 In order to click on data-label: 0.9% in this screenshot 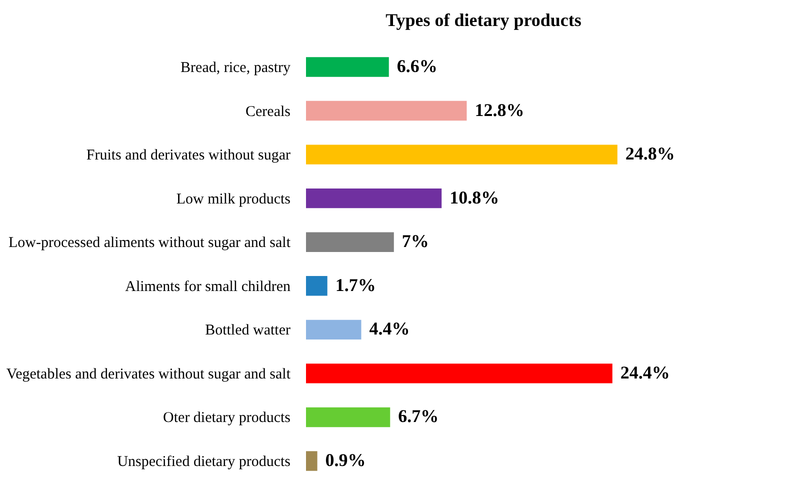, I will do `click(345, 460)`.